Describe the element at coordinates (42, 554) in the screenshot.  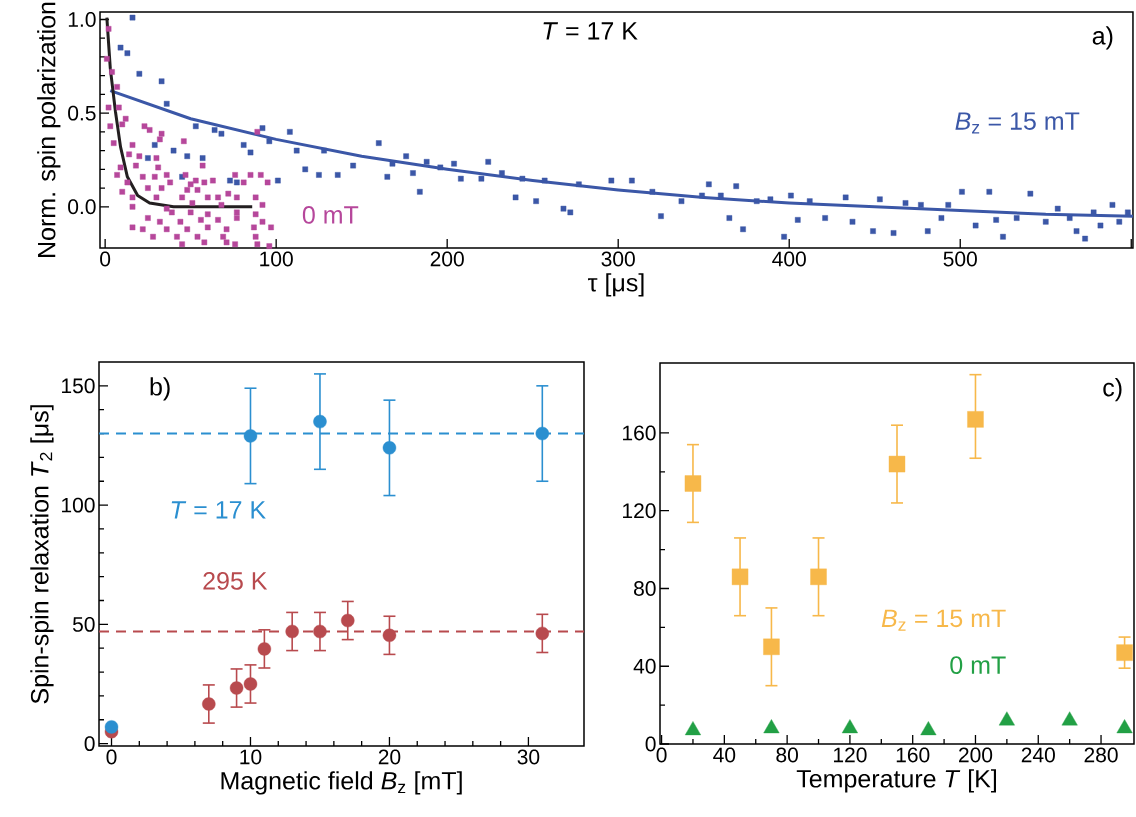
I see `y-axis-title: Spin-spin relaxation T$_{2}$ [μs]` at that location.